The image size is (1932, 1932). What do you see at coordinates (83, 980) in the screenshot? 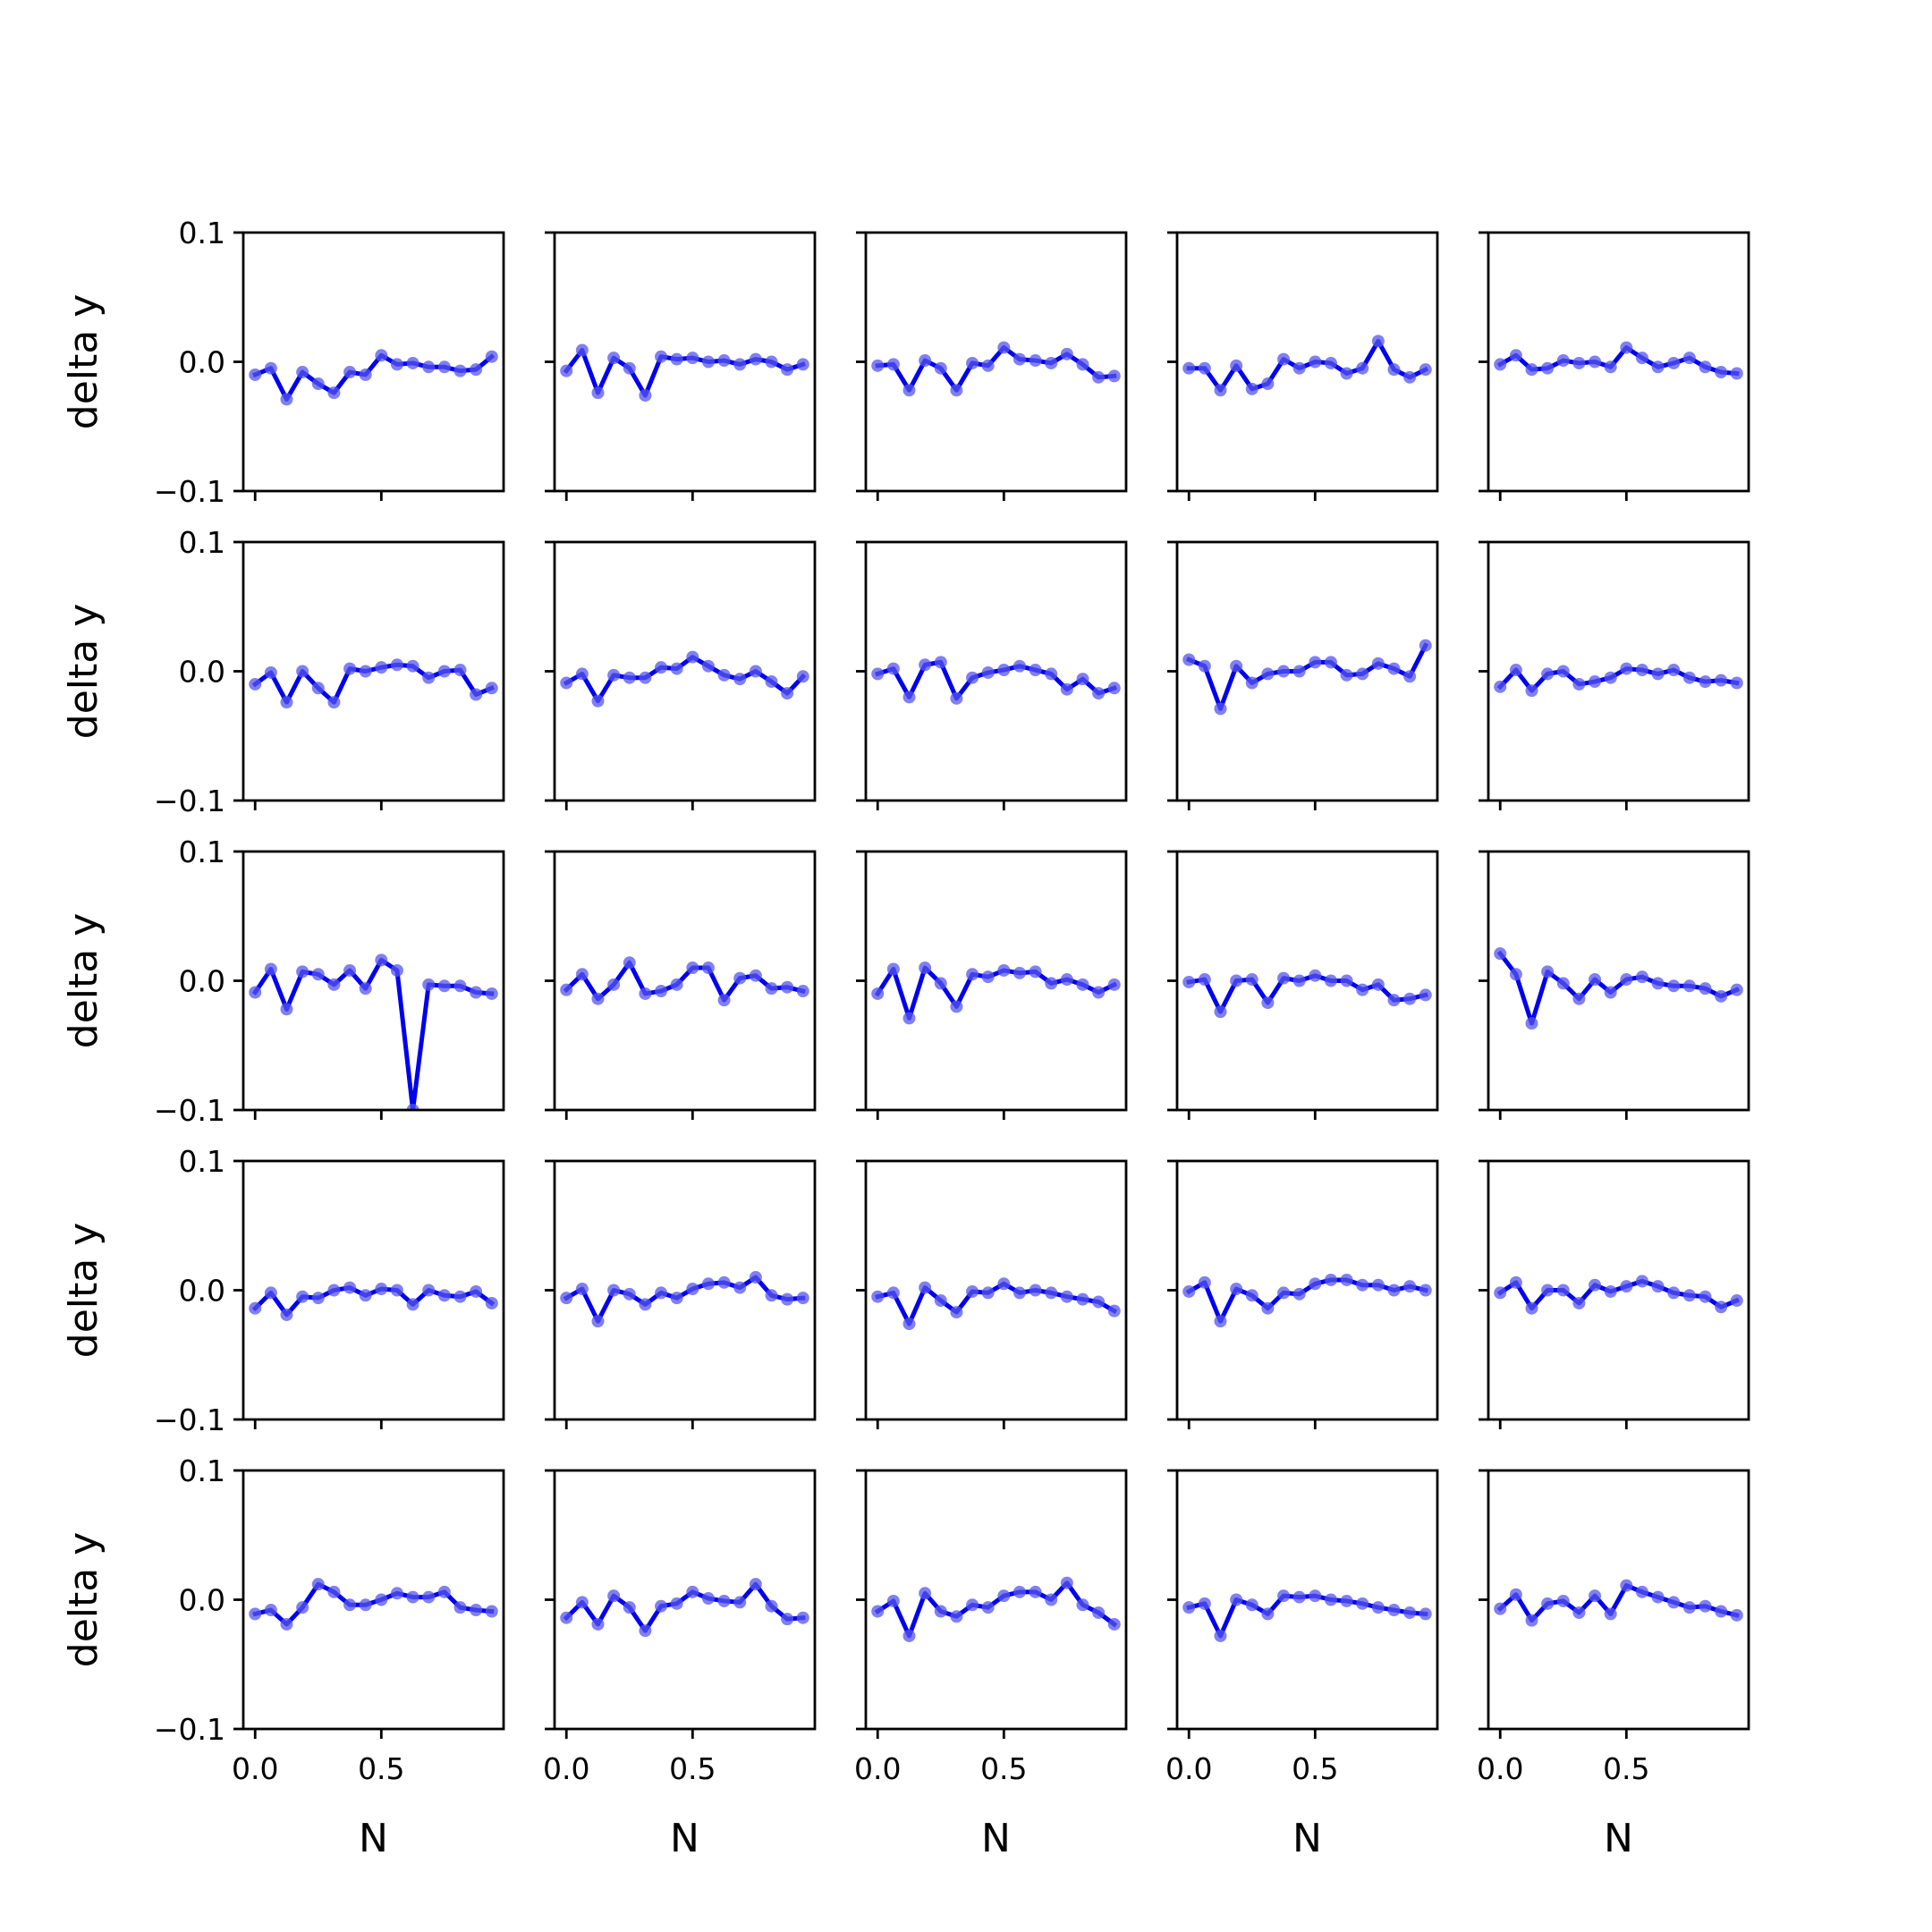
I see `y-axis-label: delta y` at bounding box center [83, 980].